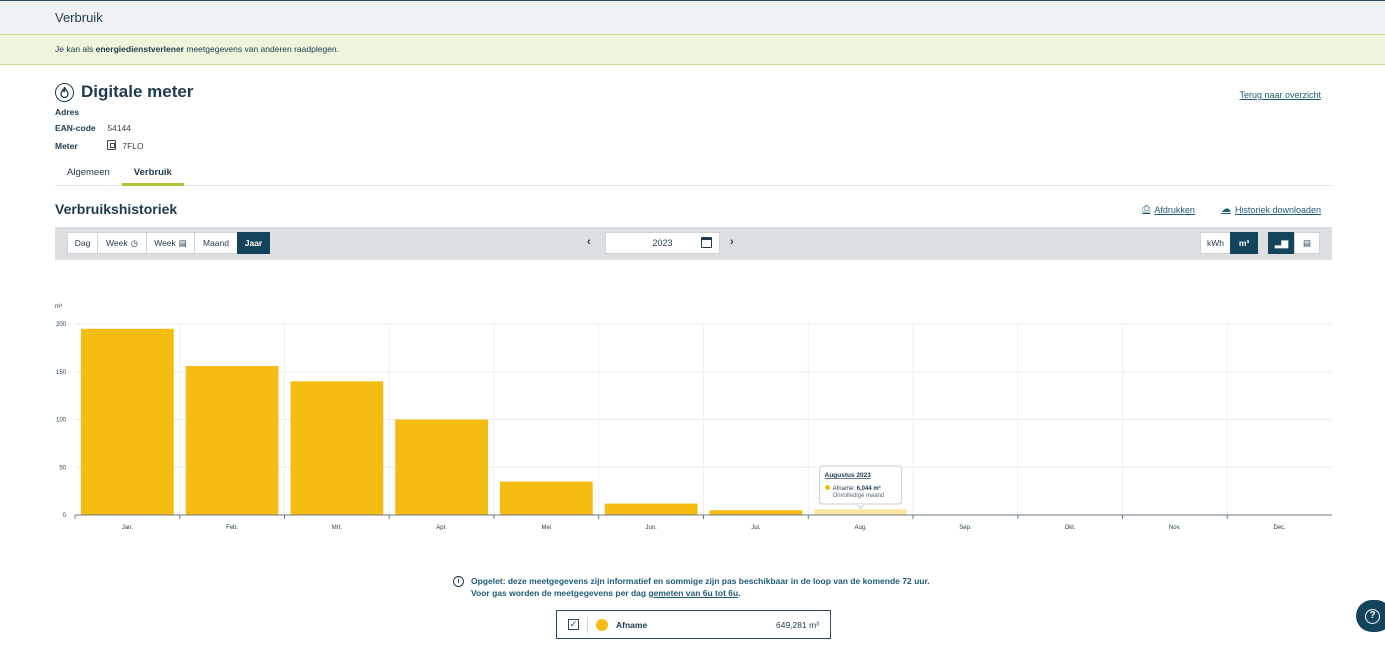 The width and height of the screenshot is (1385, 652). I want to click on calendar-icon: ▤, so click(182, 242).